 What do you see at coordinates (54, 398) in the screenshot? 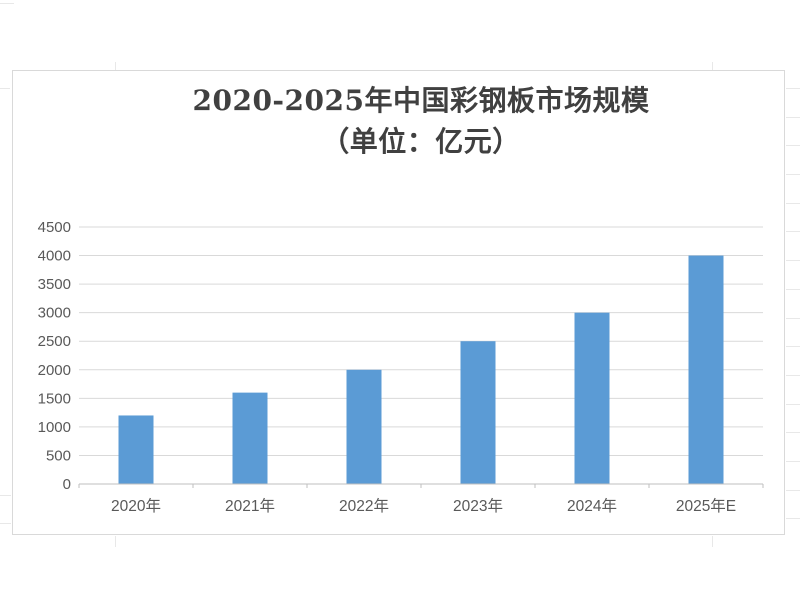
I see `y-axis-label: 1500` at bounding box center [54, 398].